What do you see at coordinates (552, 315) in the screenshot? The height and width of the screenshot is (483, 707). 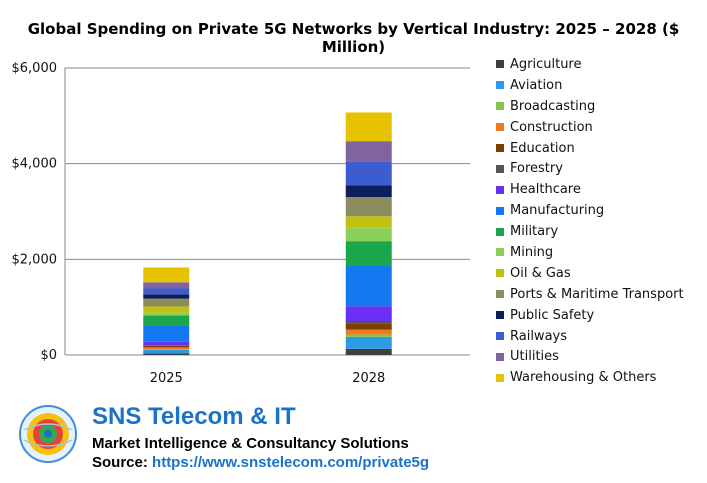 I see `legend-label: Public Safety` at bounding box center [552, 315].